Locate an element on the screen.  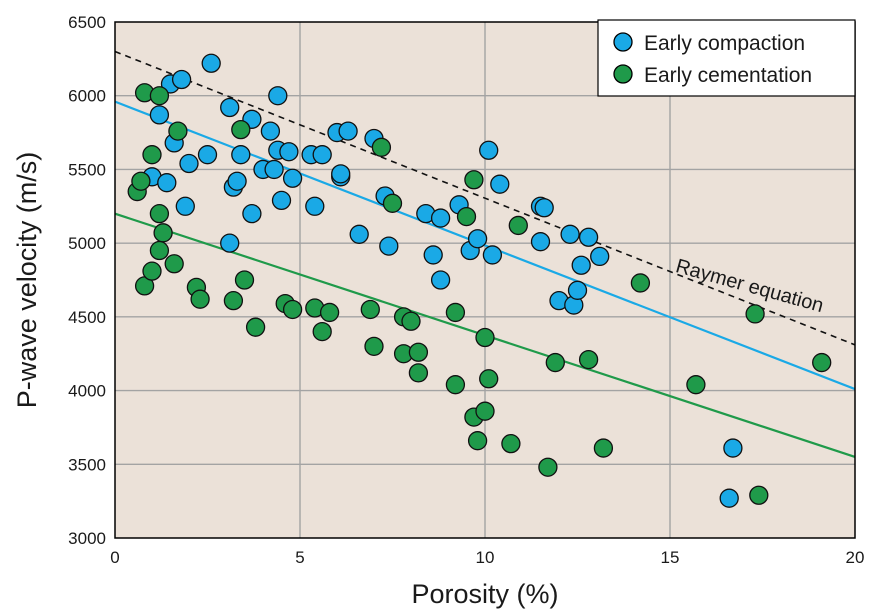
x-axis-label: Porosity (%) is located at coordinates (484, 594).